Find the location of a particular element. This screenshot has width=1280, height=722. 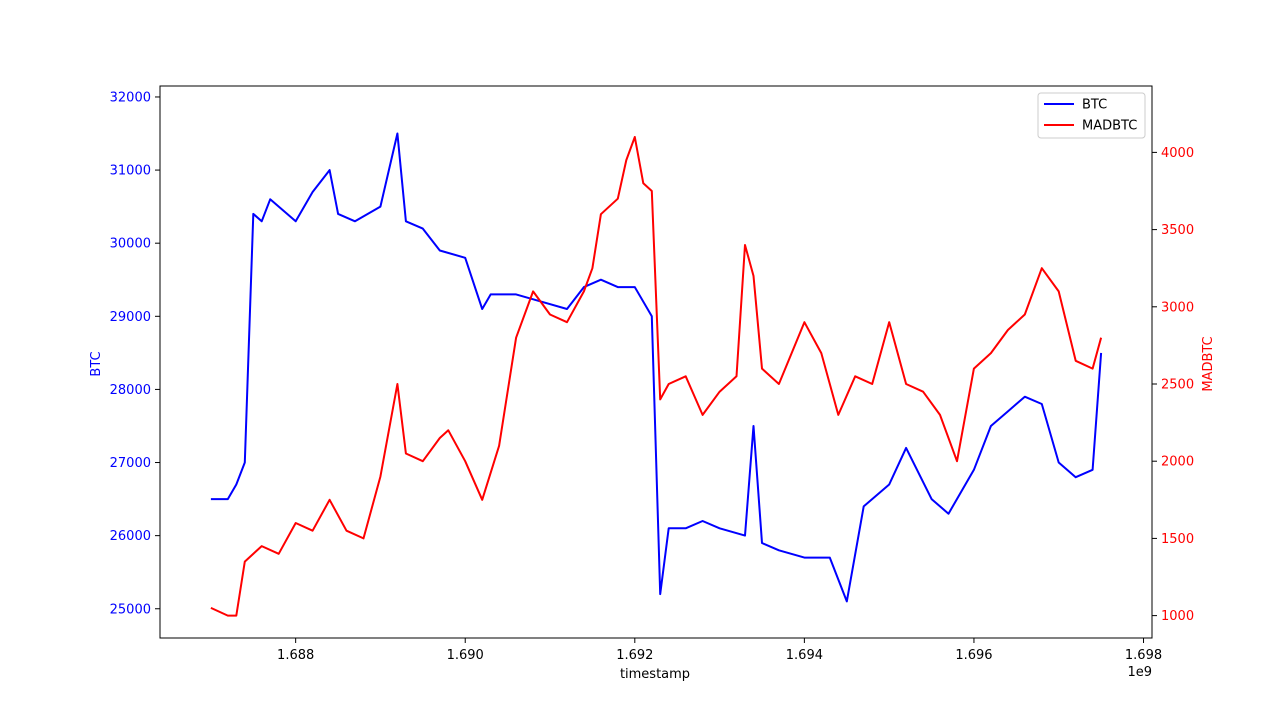

x-tick-label: 1.690 is located at coordinates (465, 655).